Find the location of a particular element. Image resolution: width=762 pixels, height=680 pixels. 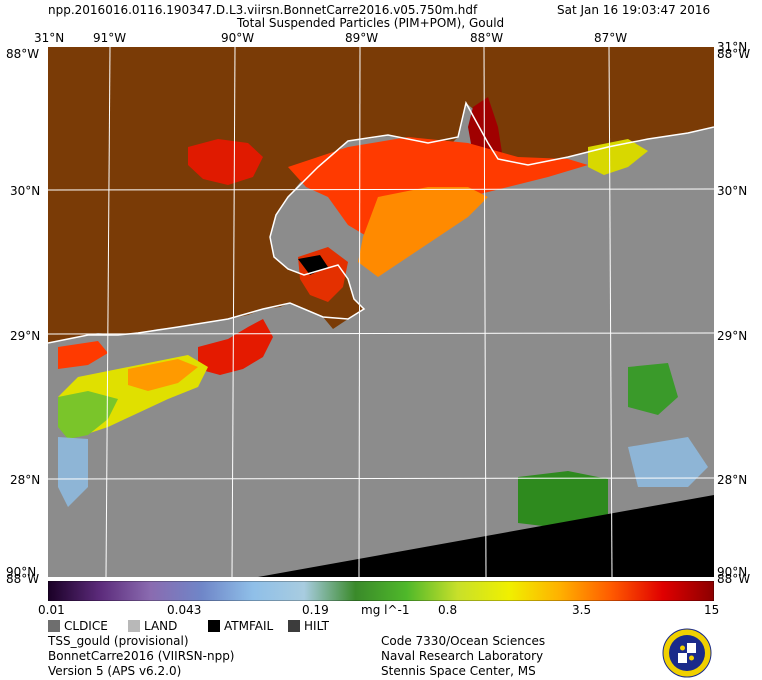

legend-swatch-land is located at coordinates (134, 626).